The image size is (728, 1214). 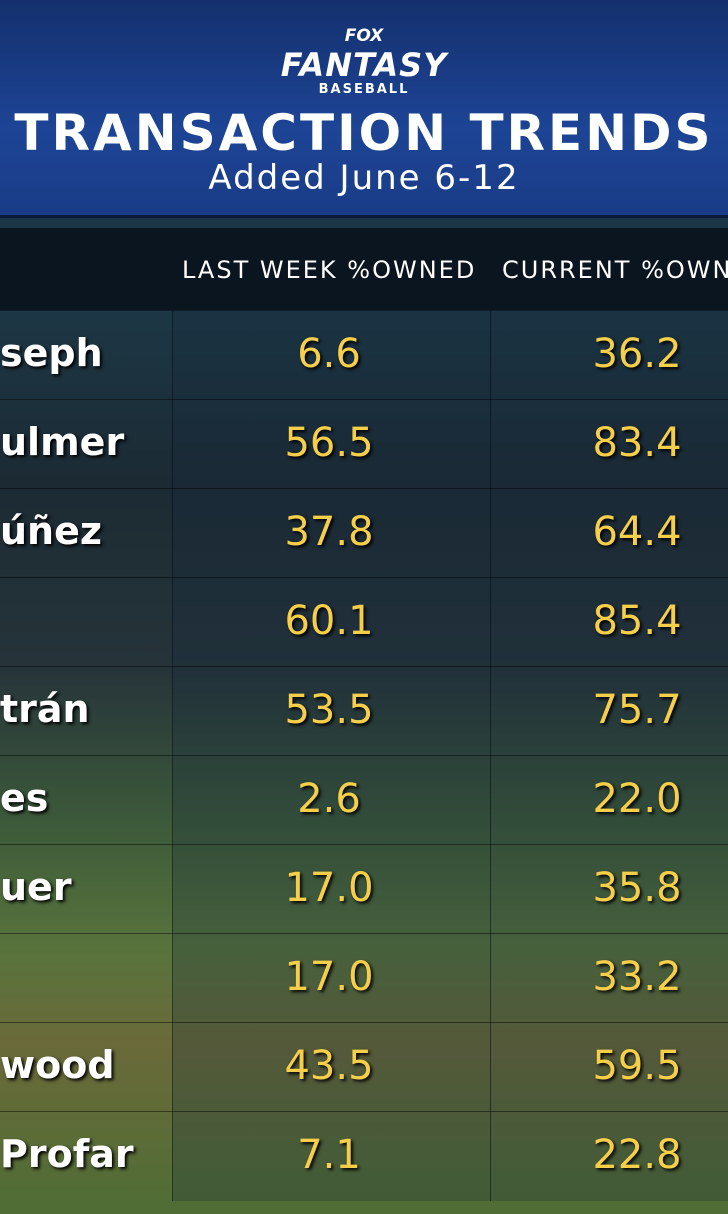 What do you see at coordinates (24, 798) in the screenshot?
I see `player-name: es` at bounding box center [24, 798].